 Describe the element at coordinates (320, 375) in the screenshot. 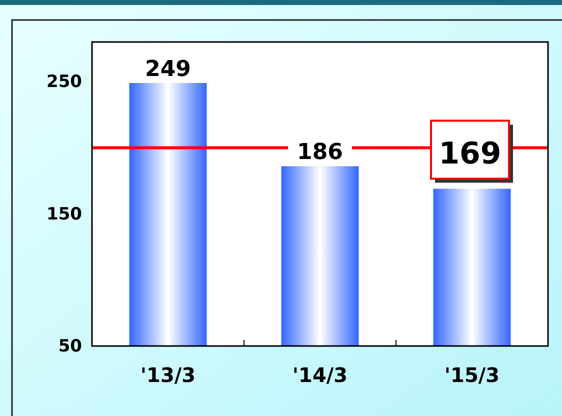

I see `x-tick-label: '14/3` at that location.